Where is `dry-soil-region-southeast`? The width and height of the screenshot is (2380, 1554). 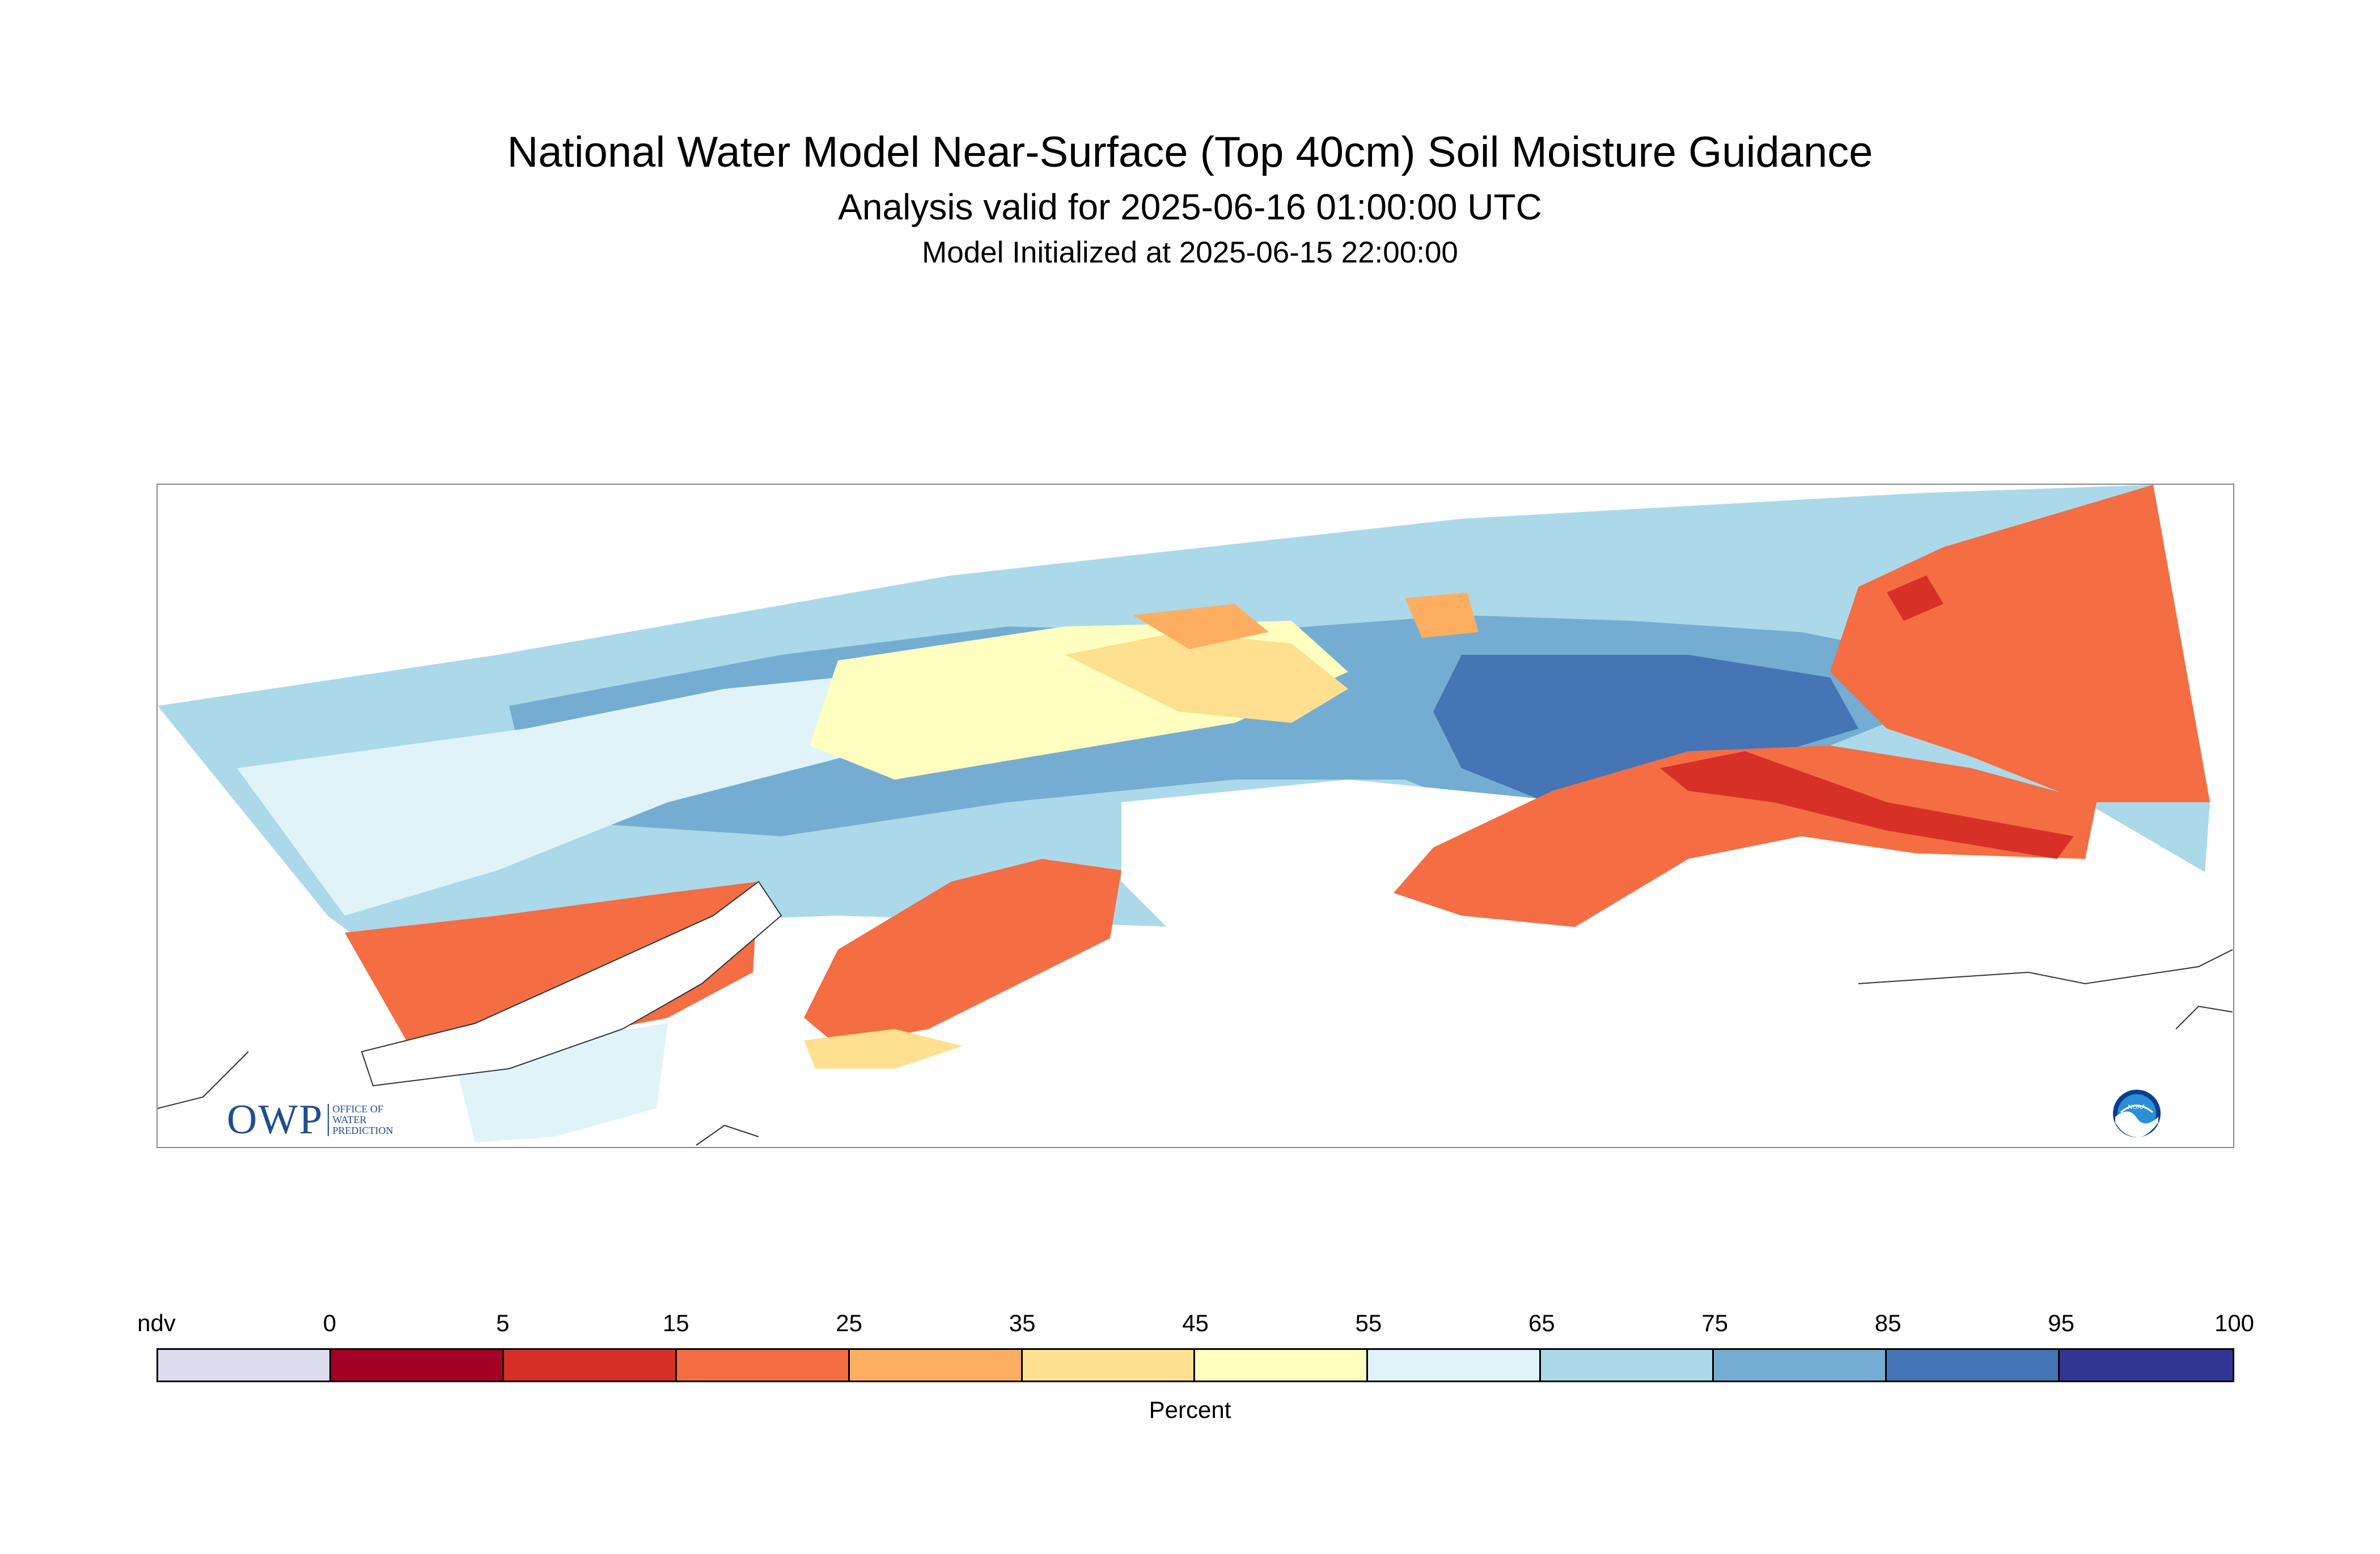
dry-soil-region-southeast is located at coordinates (1745, 837).